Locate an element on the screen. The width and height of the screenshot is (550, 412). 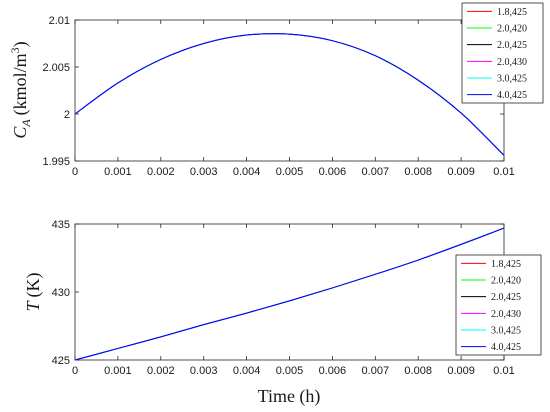
temperature-x-tick-label: 0.006 is located at coordinates (333, 371).